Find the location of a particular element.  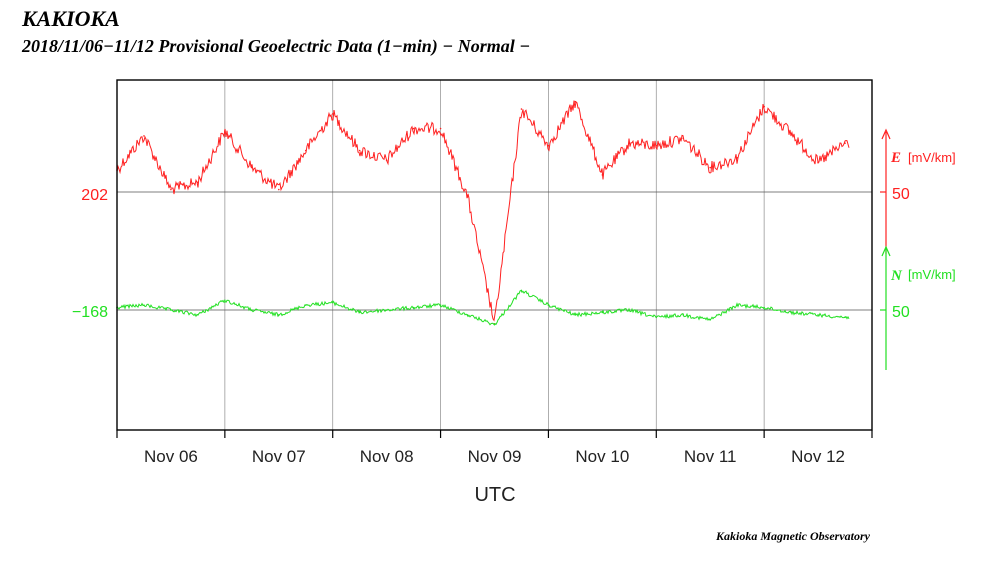

x-axis-ticks is located at coordinates (494, 434).